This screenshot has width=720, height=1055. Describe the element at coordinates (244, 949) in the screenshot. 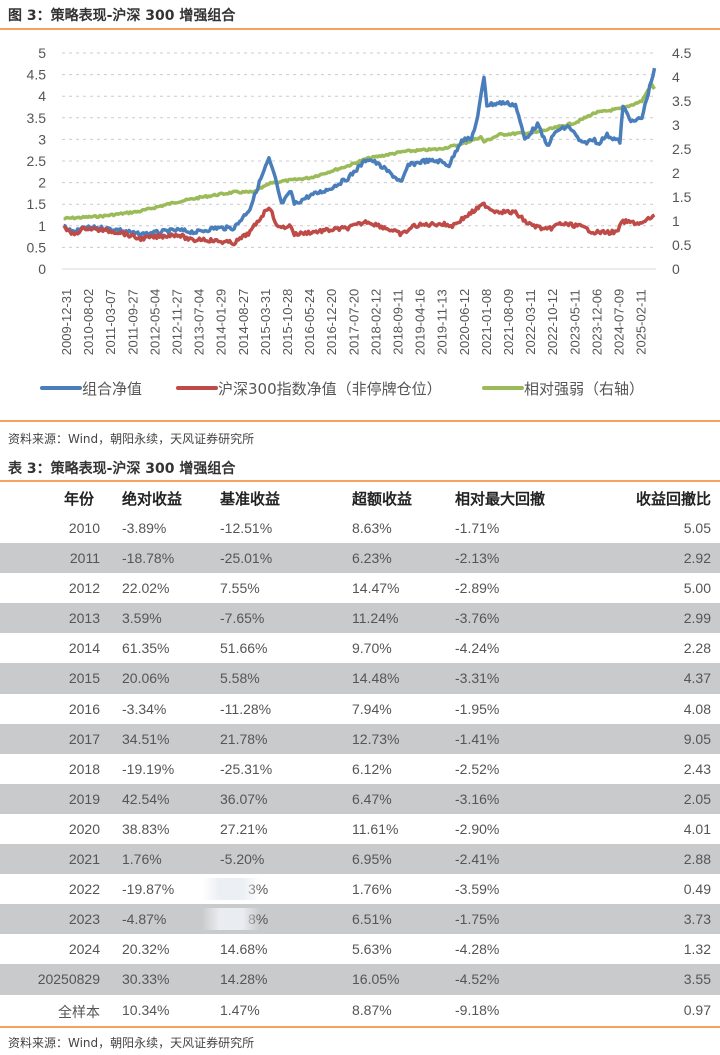

I see `table-cell: 14.68%` at that location.